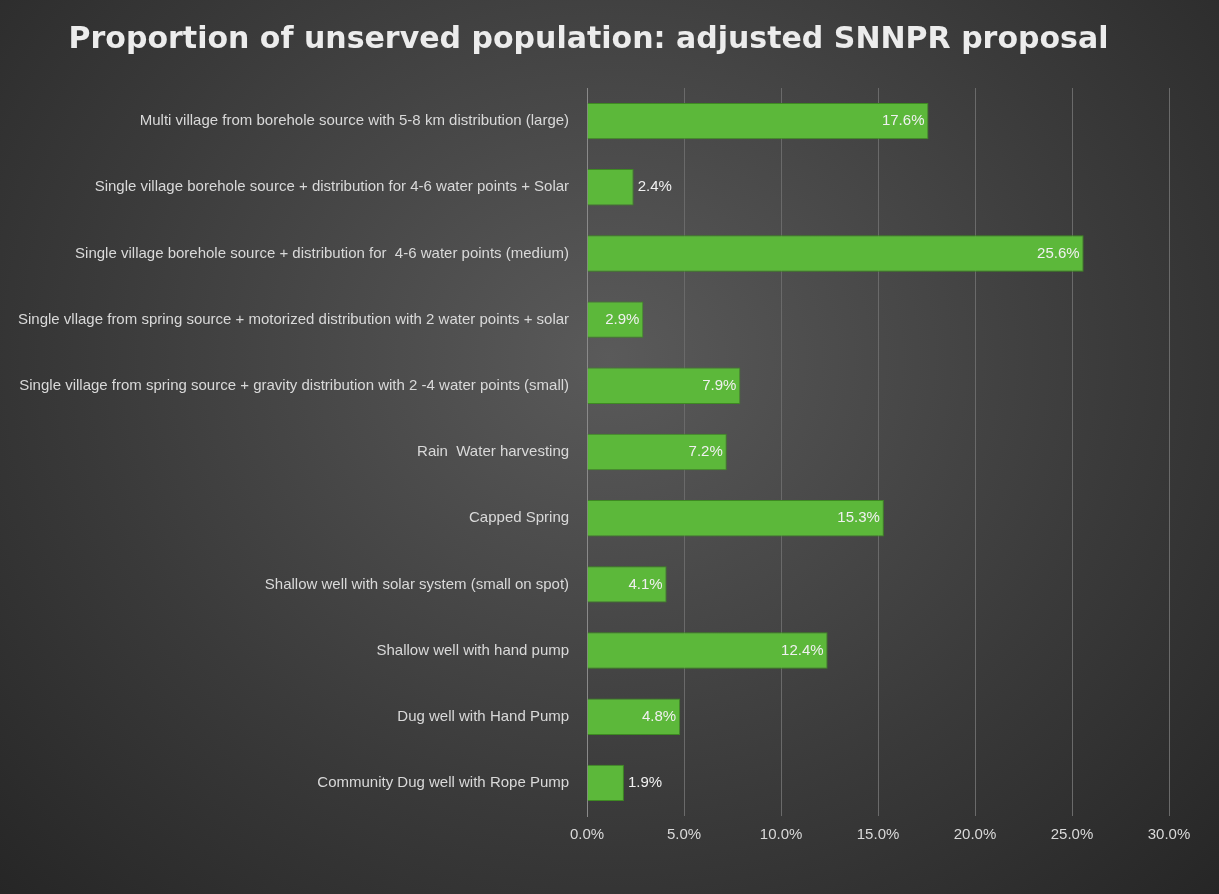  What do you see at coordinates (588, 37) in the screenshot?
I see `chart-title: Proportion of unserved population: adjusted SNNPR proposal` at bounding box center [588, 37].